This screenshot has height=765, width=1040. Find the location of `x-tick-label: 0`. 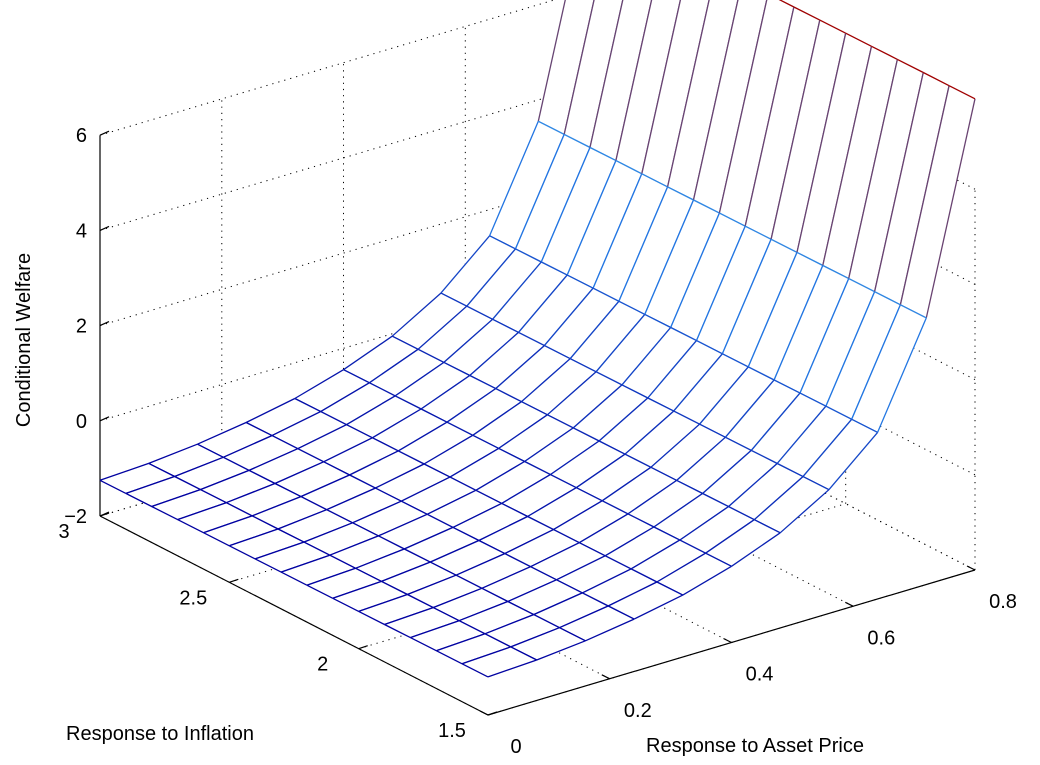

x-tick-label: 0 is located at coordinates (515, 747).